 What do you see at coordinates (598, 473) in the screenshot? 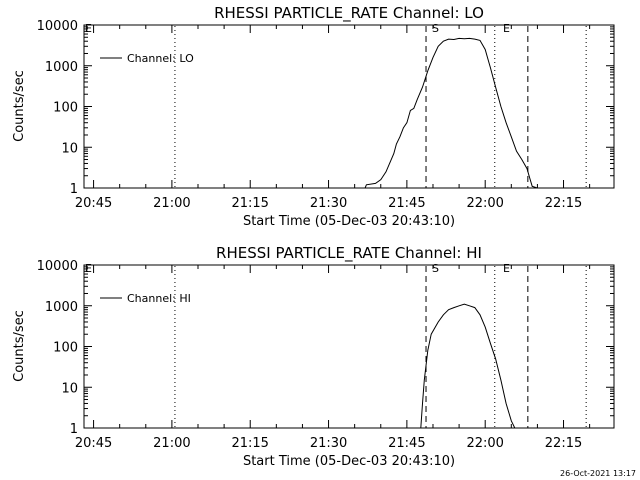
I see `plot-timestamp: 26-Oct-2021 13:17` at bounding box center [598, 473].